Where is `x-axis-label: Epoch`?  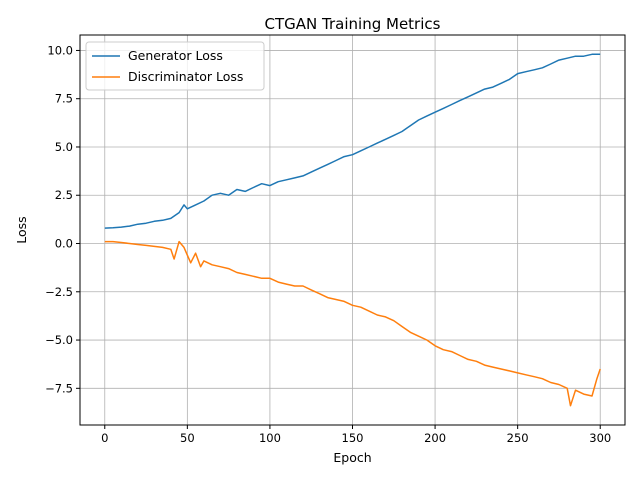 x-axis-label: Epoch is located at coordinates (352, 457).